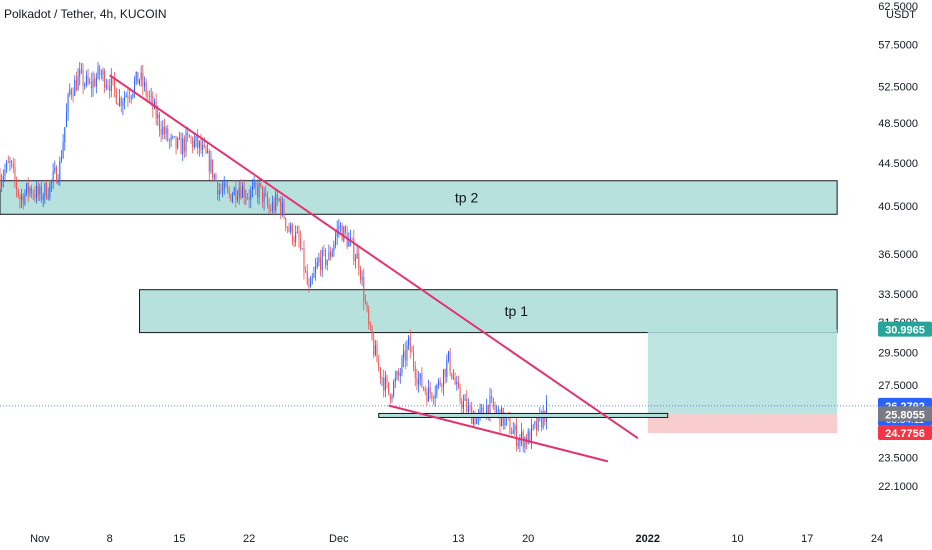 This screenshot has height=550, width=932. Describe the element at coordinates (904, 275) in the screenshot. I see `price-axis` at that location.